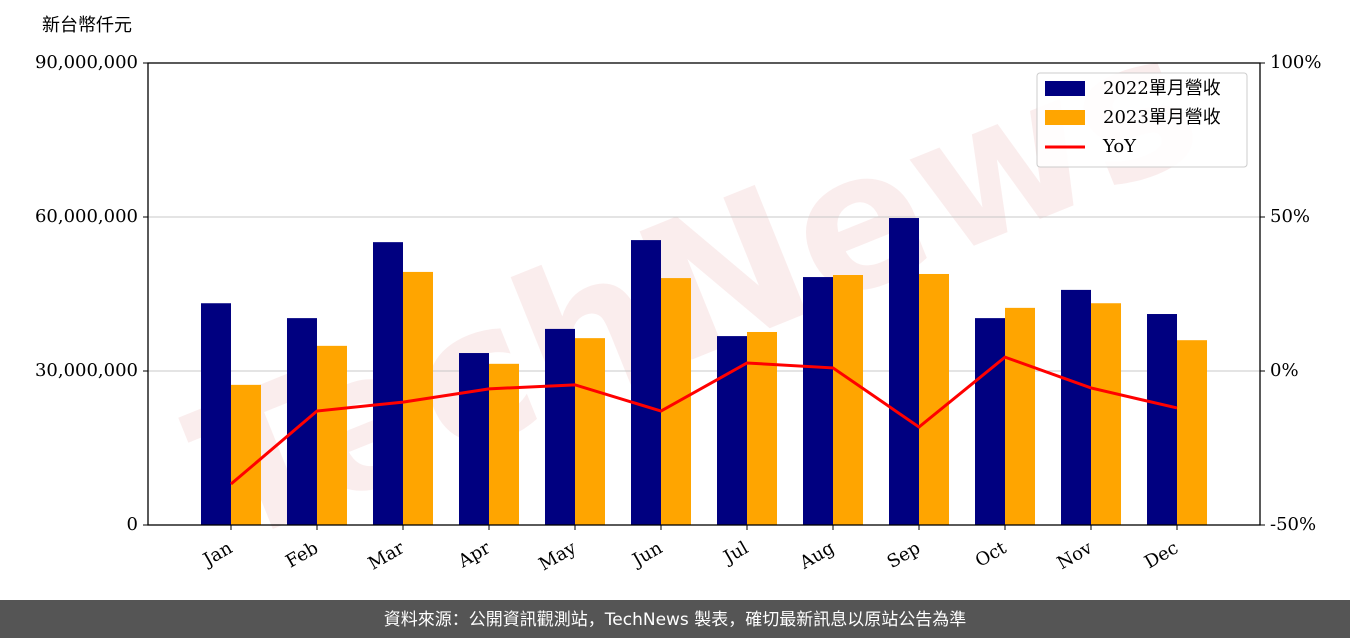 The height and width of the screenshot is (638, 1350). Describe the element at coordinates (1290, 216) in the screenshot. I see `y2-tick-label: 50%` at that location.